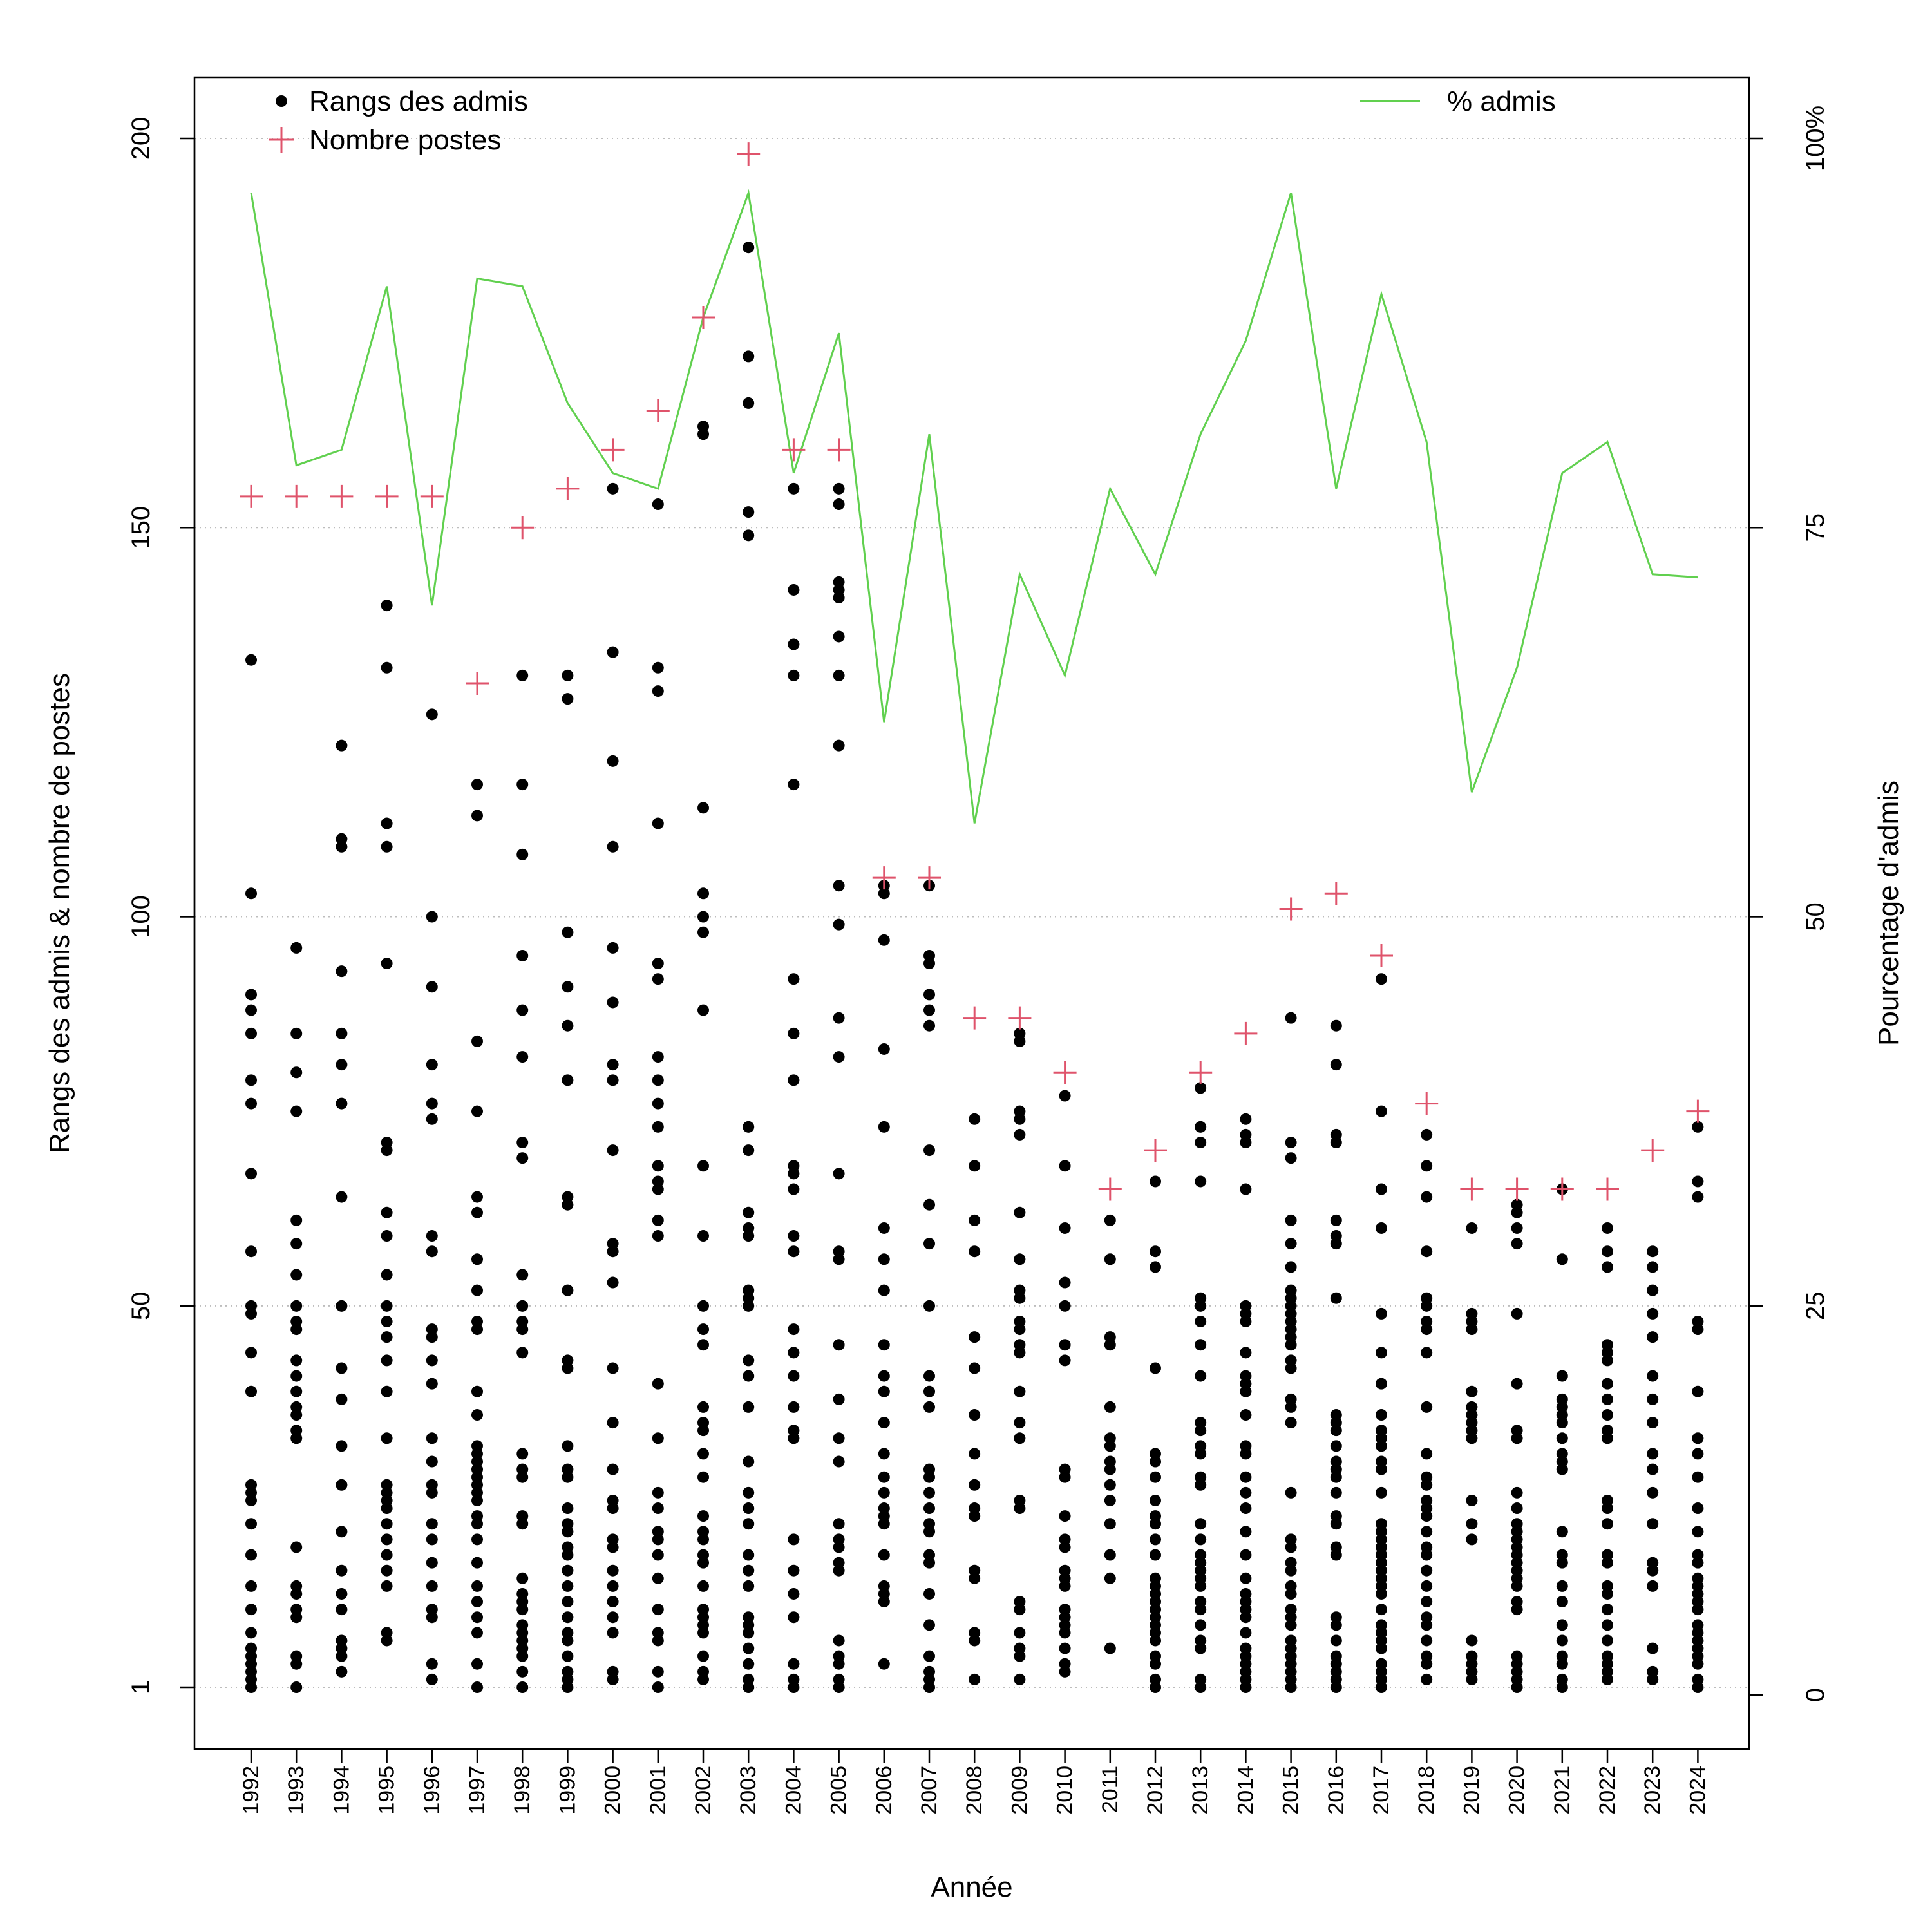 This screenshot has height=1932, width=1932. Describe the element at coordinates (1816, 1695) in the screenshot. I see `y-right-tick-label: 0` at that location.